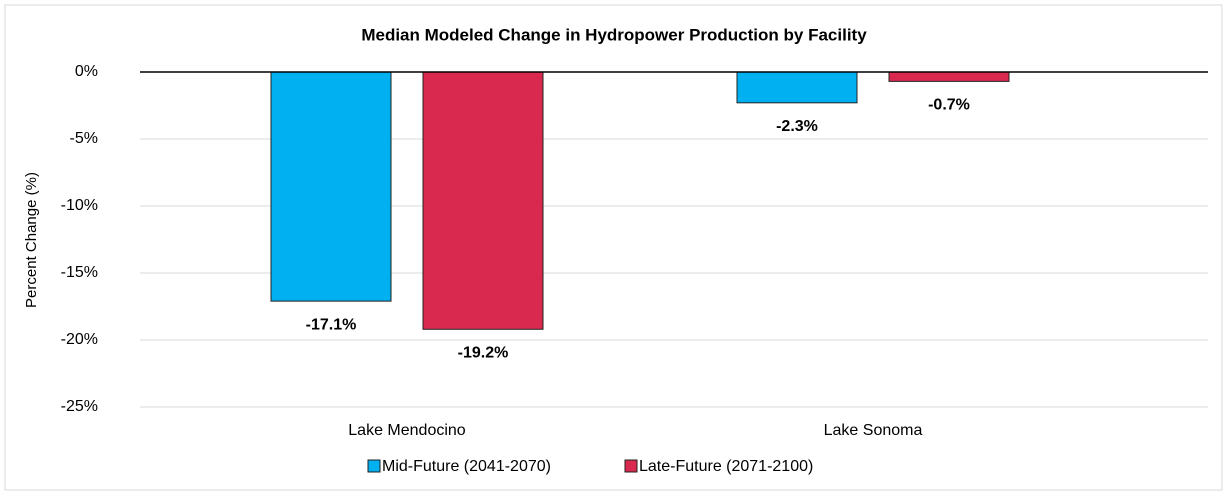 Image resolution: width=1227 pixels, height=495 pixels. What do you see at coordinates (79, 339) in the screenshot?
I see `y-tick-label: -20%` at bounding box center [79, 339].